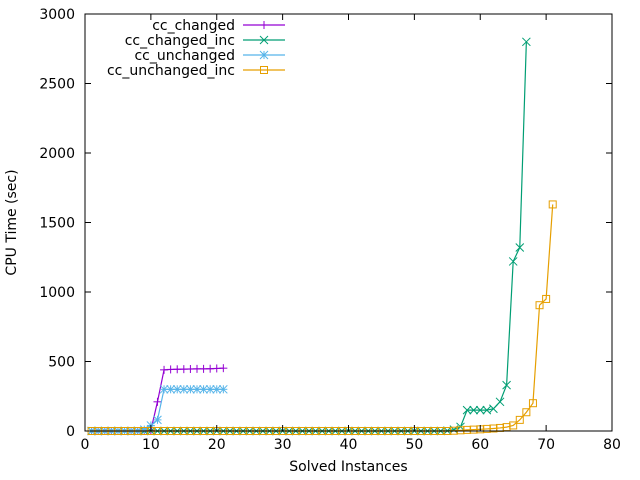 This screenshot has height=480, width=640. What do you see at coordinates (70, 432) in the screenshot?
I see `y-tick-label: 0` at bounding box center [70, 432].